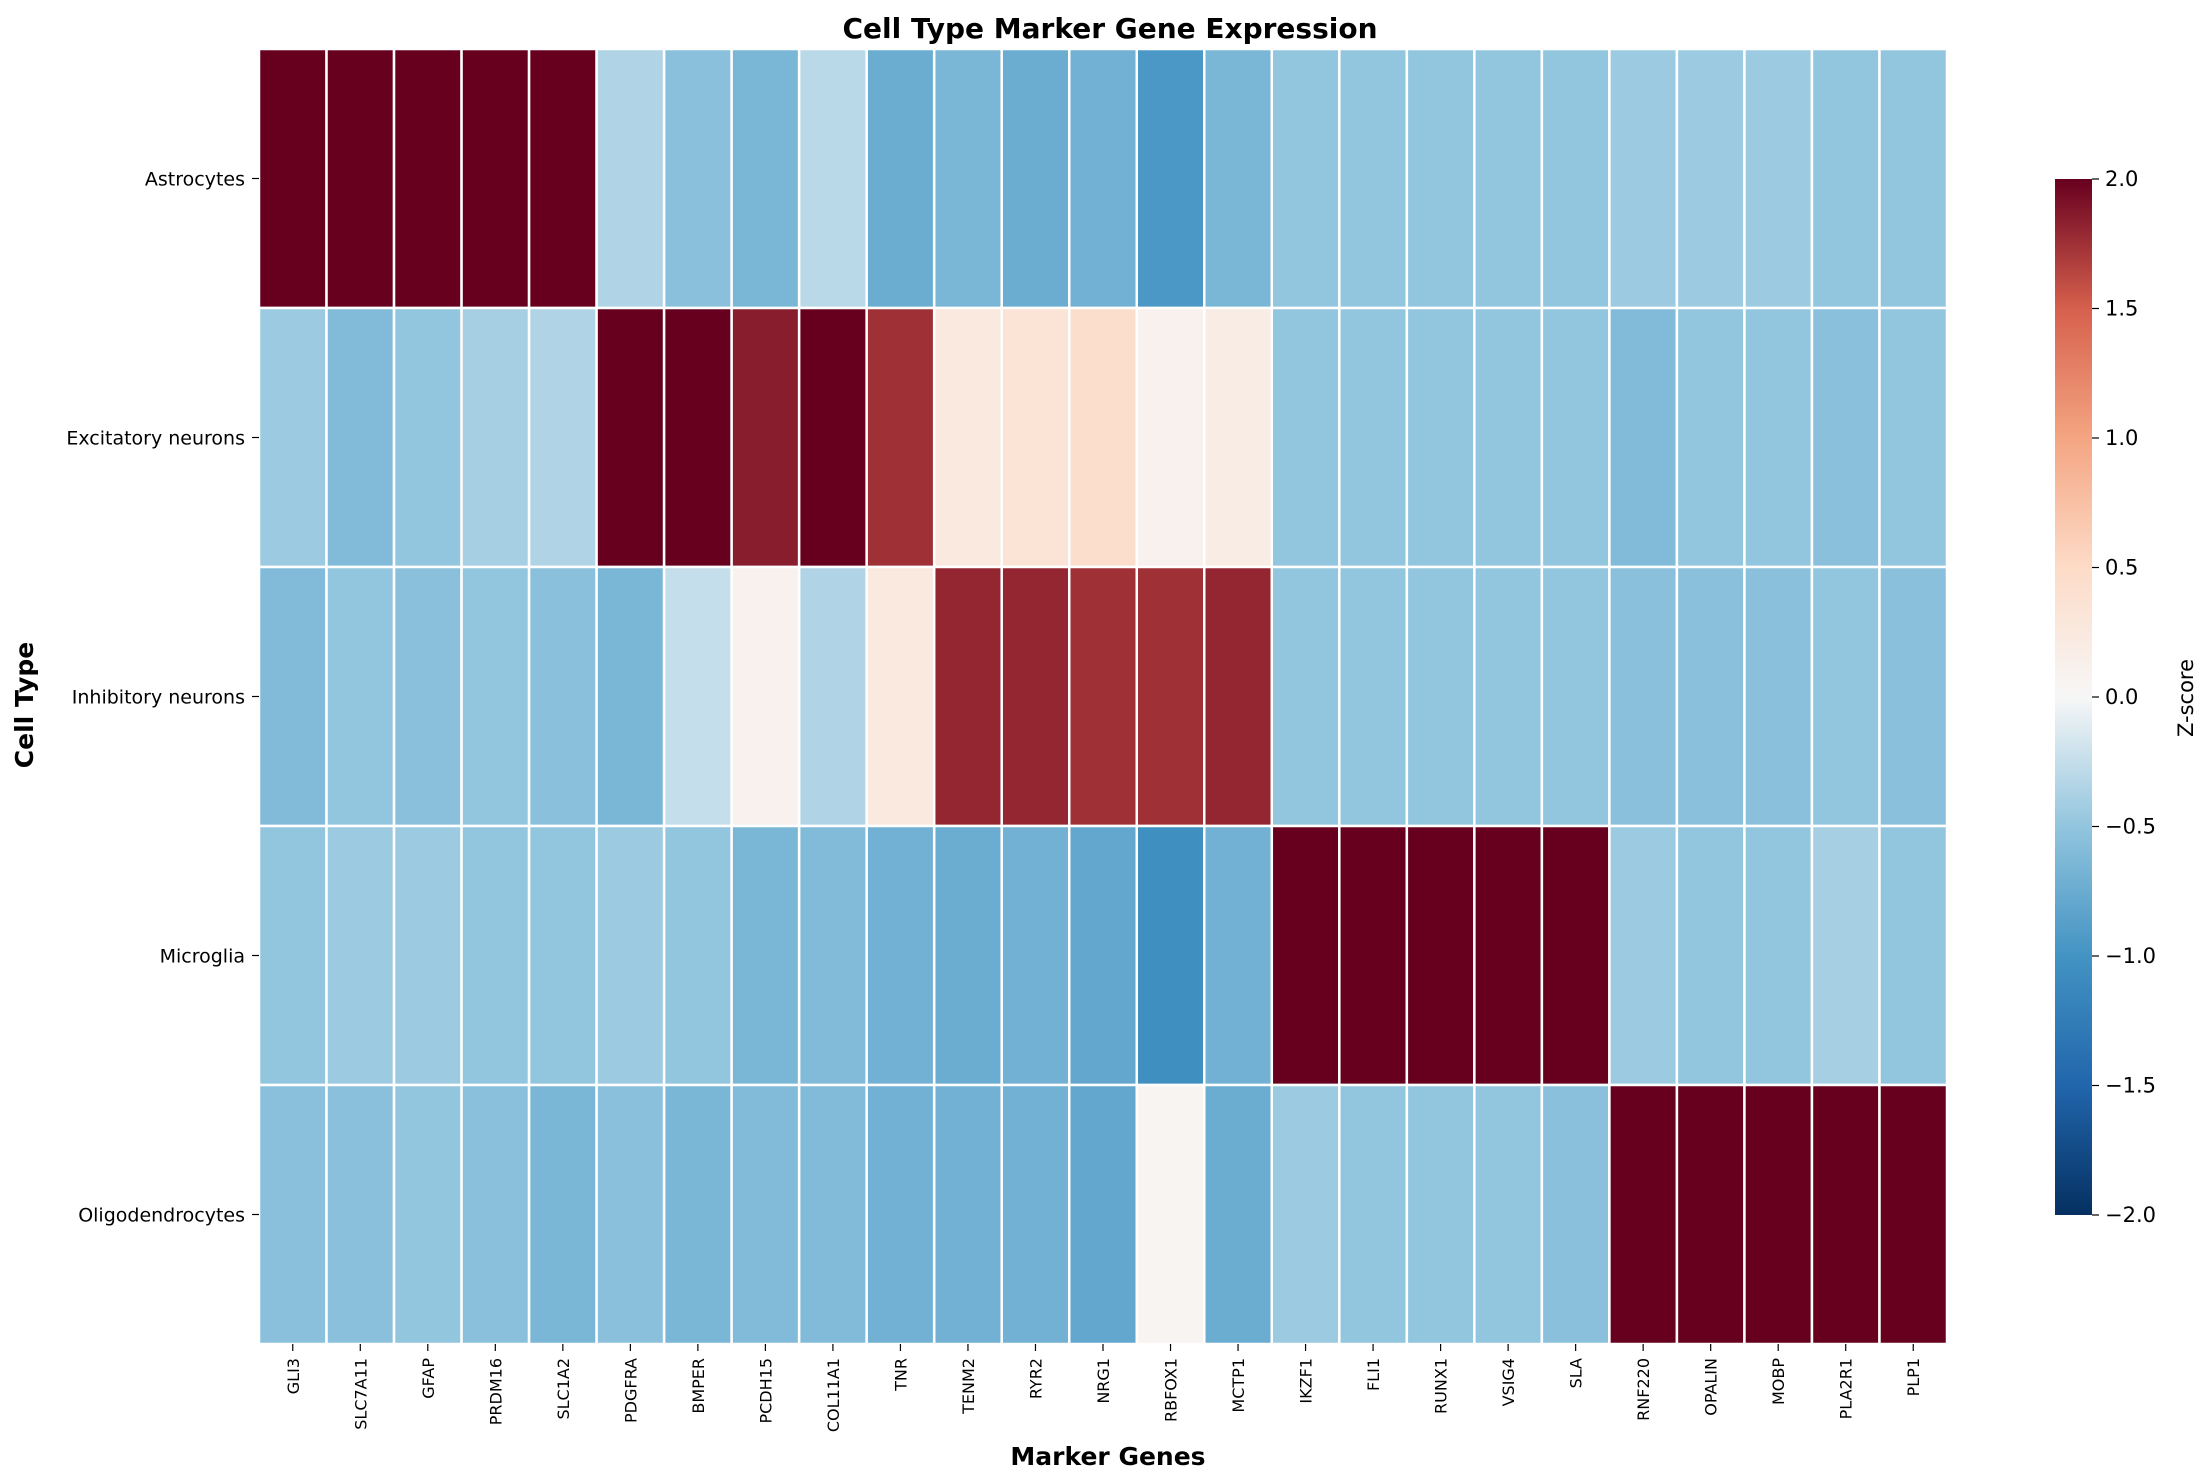 The image size is (2210, 1481). I want to click on column-tick-label: RBFOX1, so click(1171, 1390).